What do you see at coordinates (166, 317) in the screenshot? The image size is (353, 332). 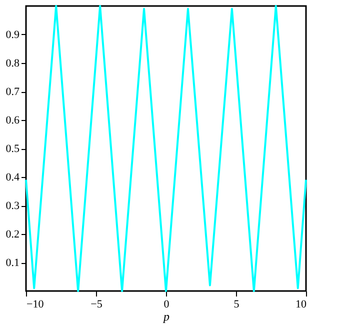 I see `x-axis-title: p` at bounding box center [166, 317].